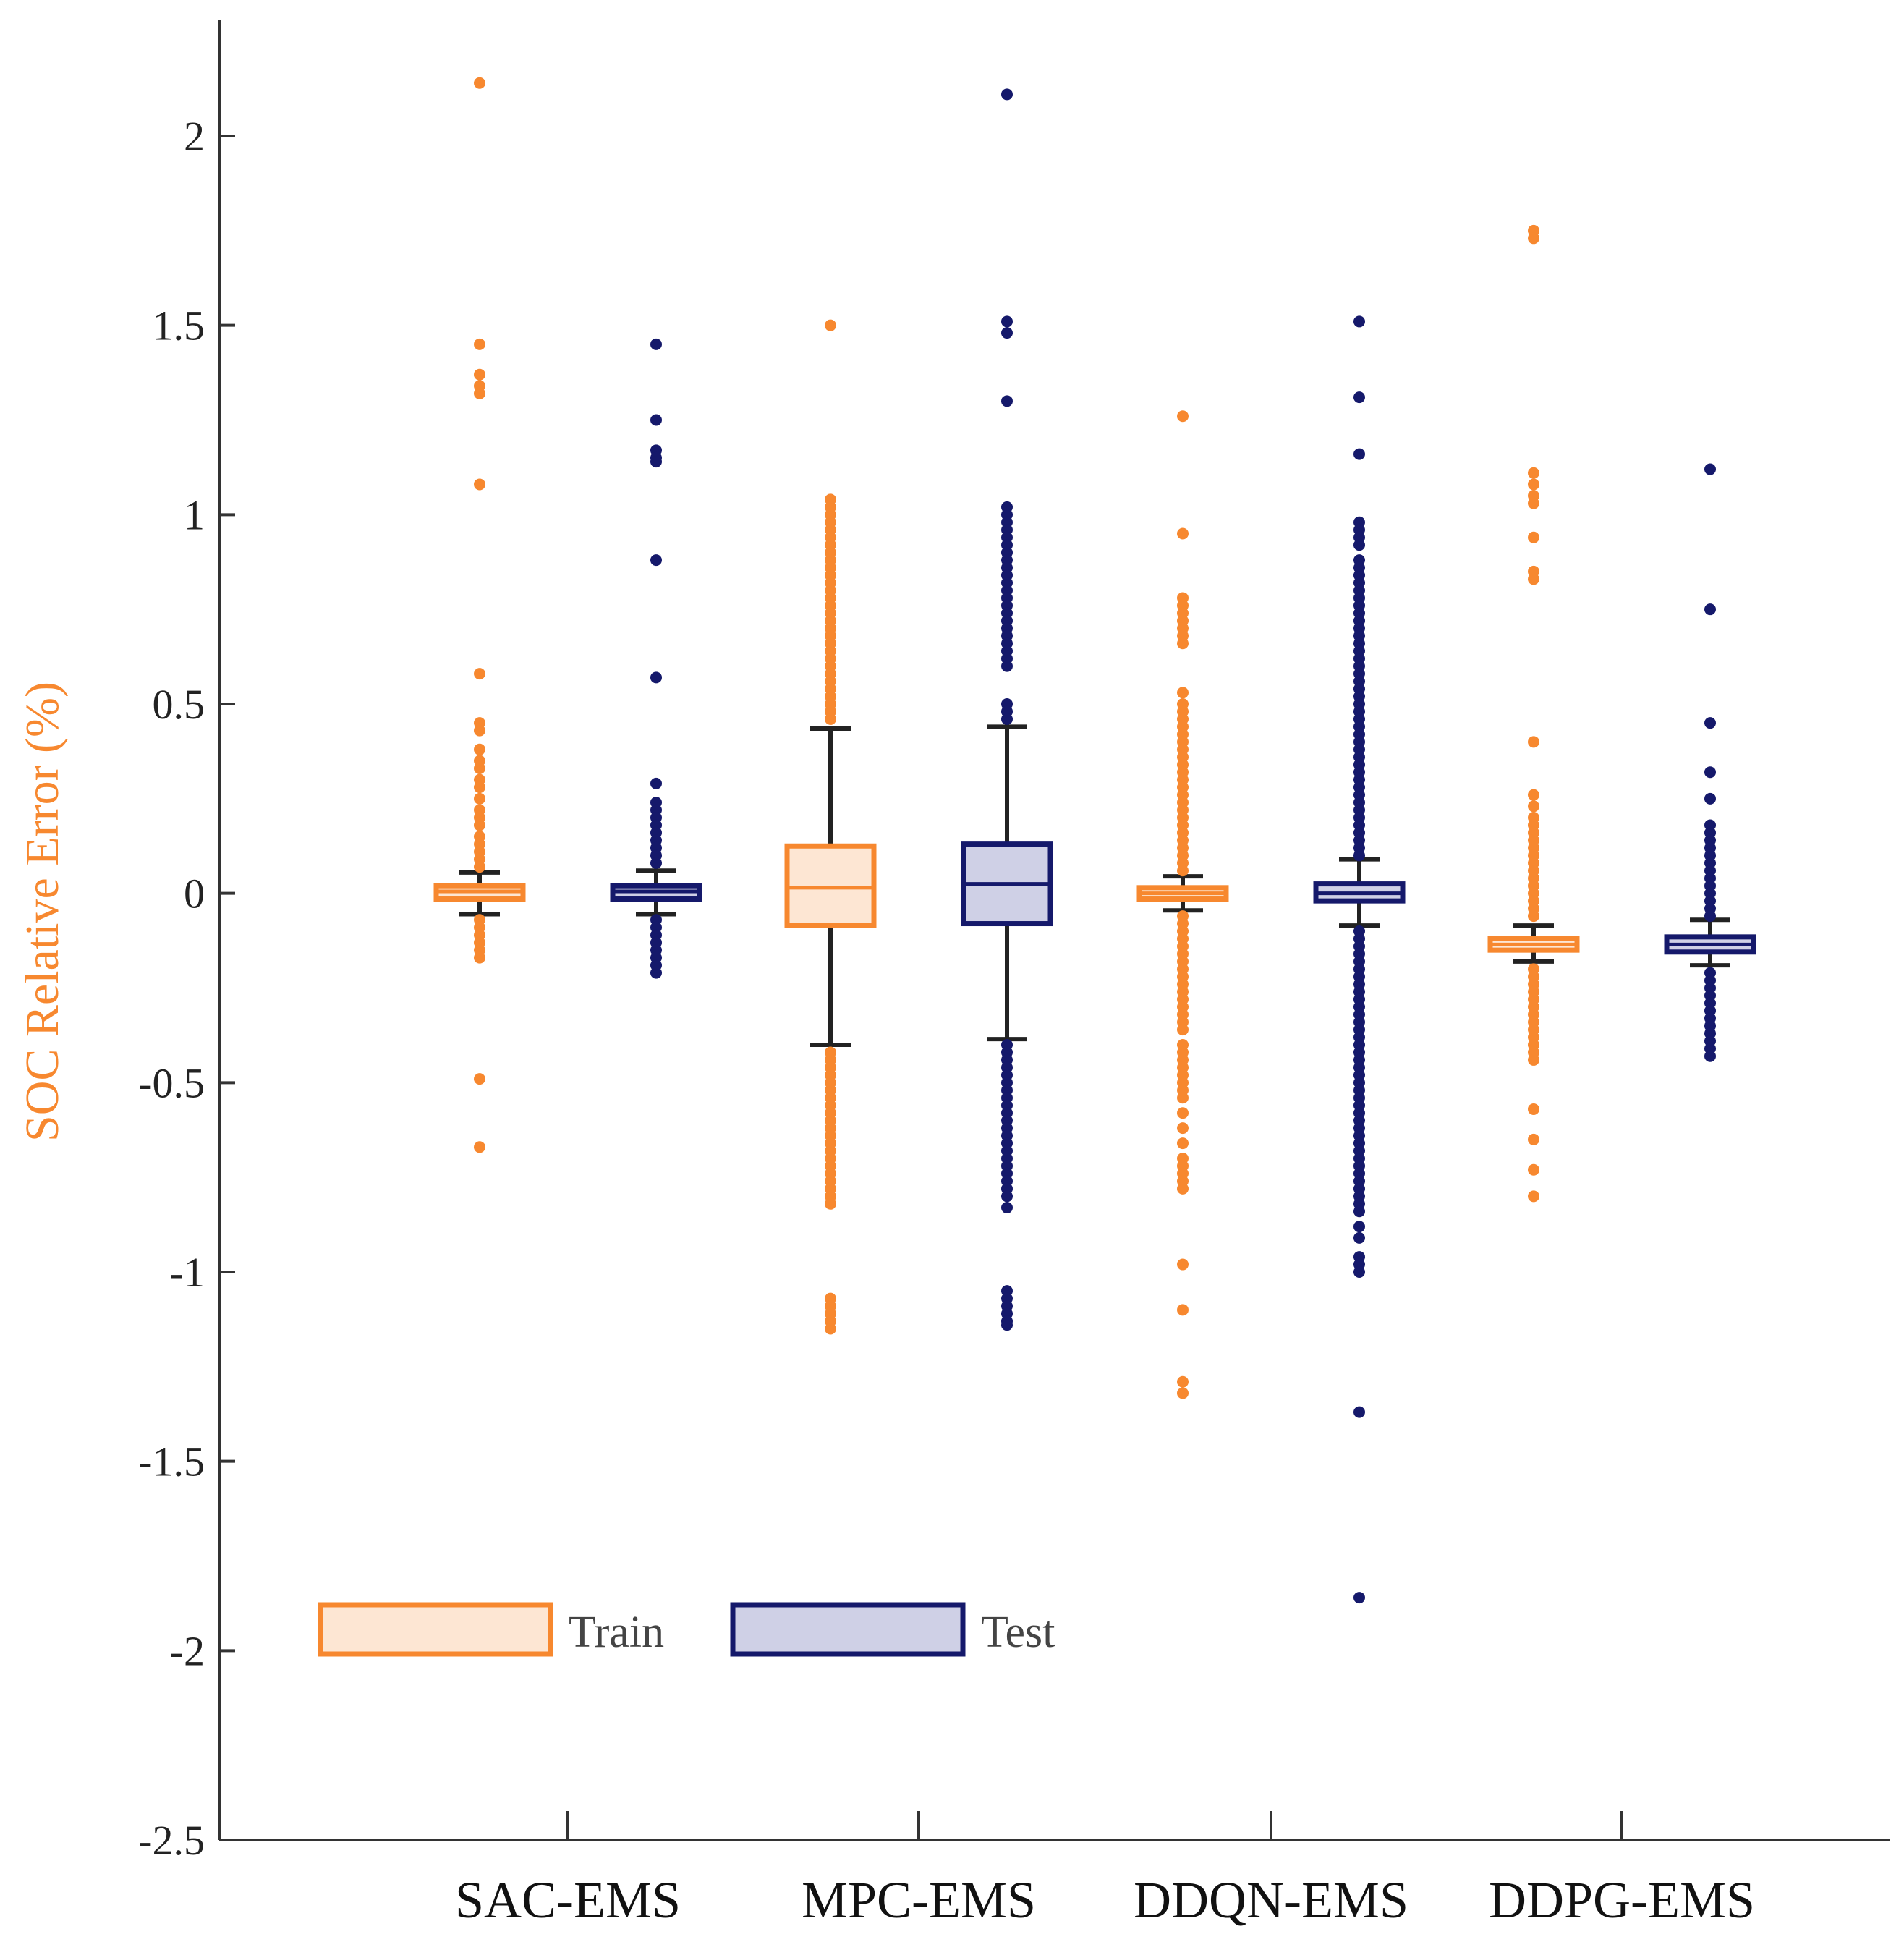 Image resolution: width=1904 pixels, height=1942 pixels. Describe the element at coordinates (171, 1840) in the screenshot. I see `y-tick-label: -2.5` at that location.